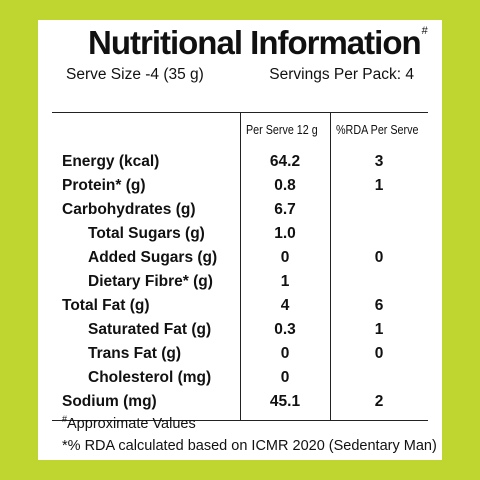 The width and height of the screenshot is (480, 480). What do you see at coordinates (153, 257) in the screenshot?
I see `nutrient-name: Added Sugars (g)` at bounding box center [153, 257].